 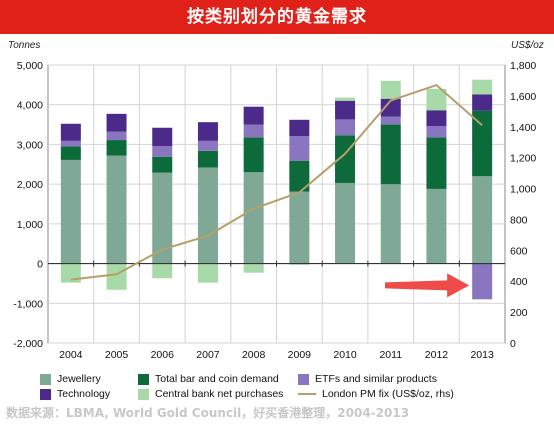 I want to click on y-right-tick-label: 1,600, so click(x=523, y=97).